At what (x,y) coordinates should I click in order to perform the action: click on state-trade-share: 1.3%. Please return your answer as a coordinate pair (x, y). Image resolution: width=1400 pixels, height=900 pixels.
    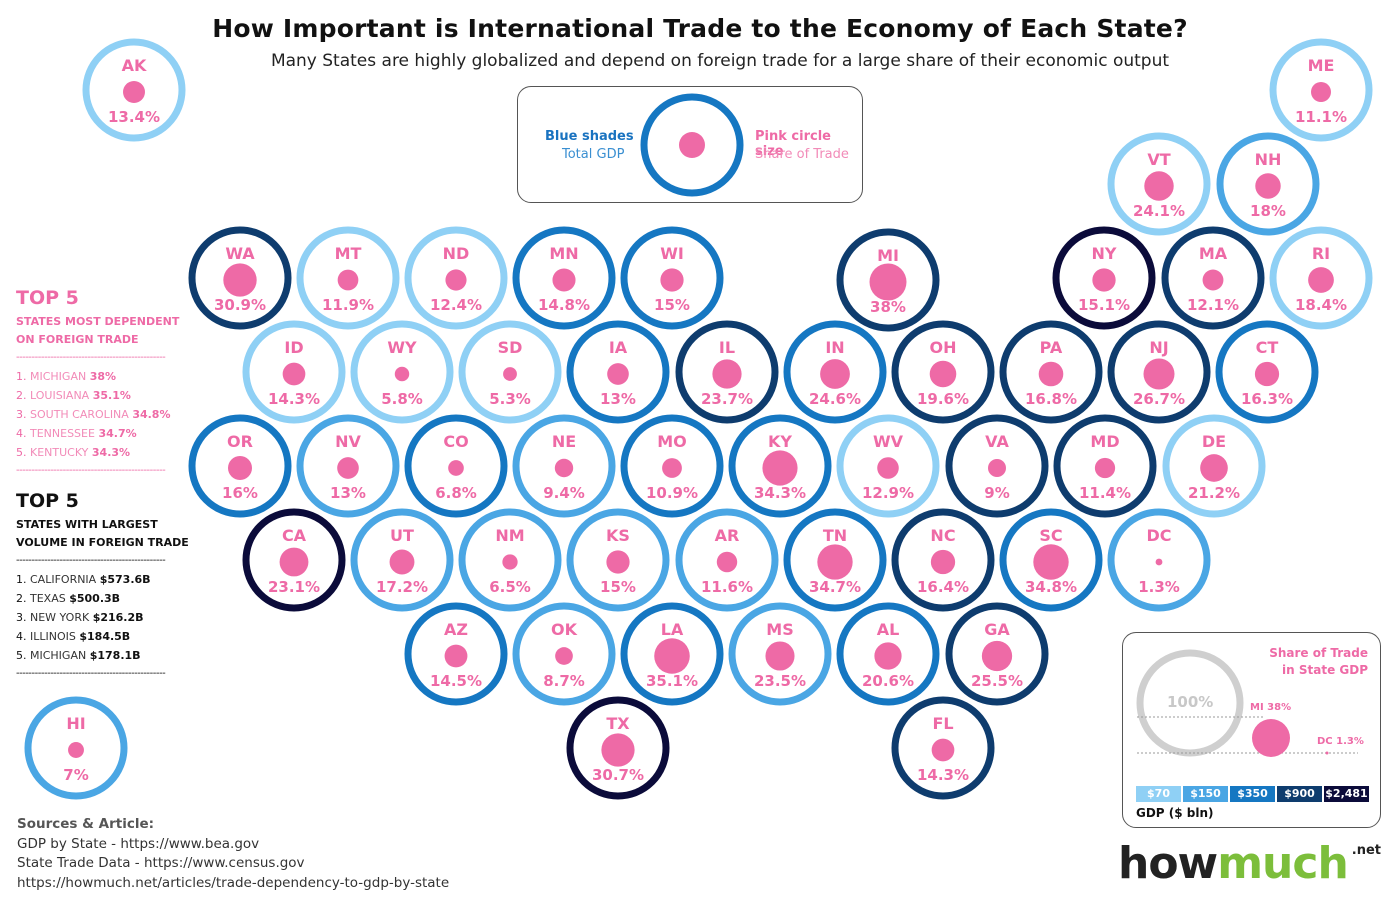
    Looking at the image, I should click on (1159, 587).